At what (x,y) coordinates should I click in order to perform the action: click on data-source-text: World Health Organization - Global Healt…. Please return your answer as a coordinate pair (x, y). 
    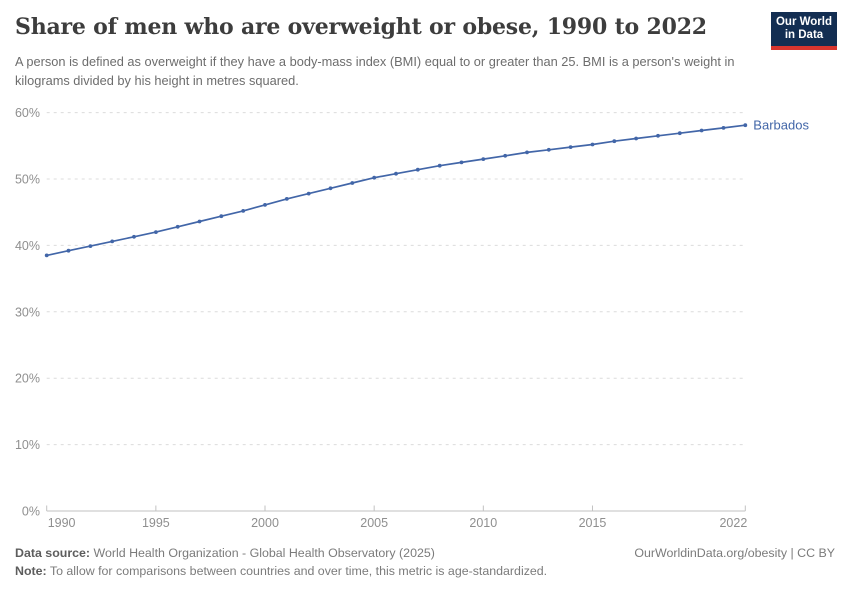
    Looking at the image, I should click on (262, 553).